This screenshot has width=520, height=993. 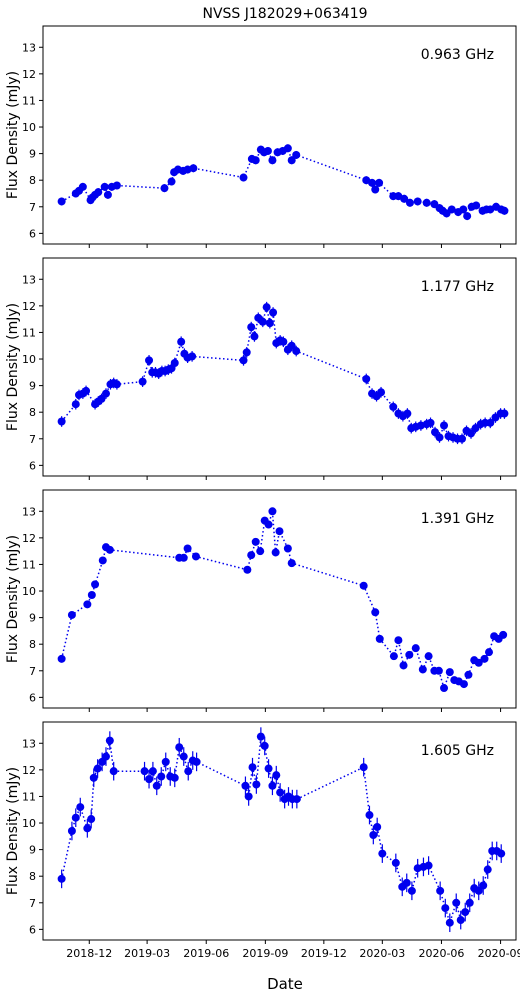 I want to click on x-tick-label: 2019-03, so click(x=147, y=953).